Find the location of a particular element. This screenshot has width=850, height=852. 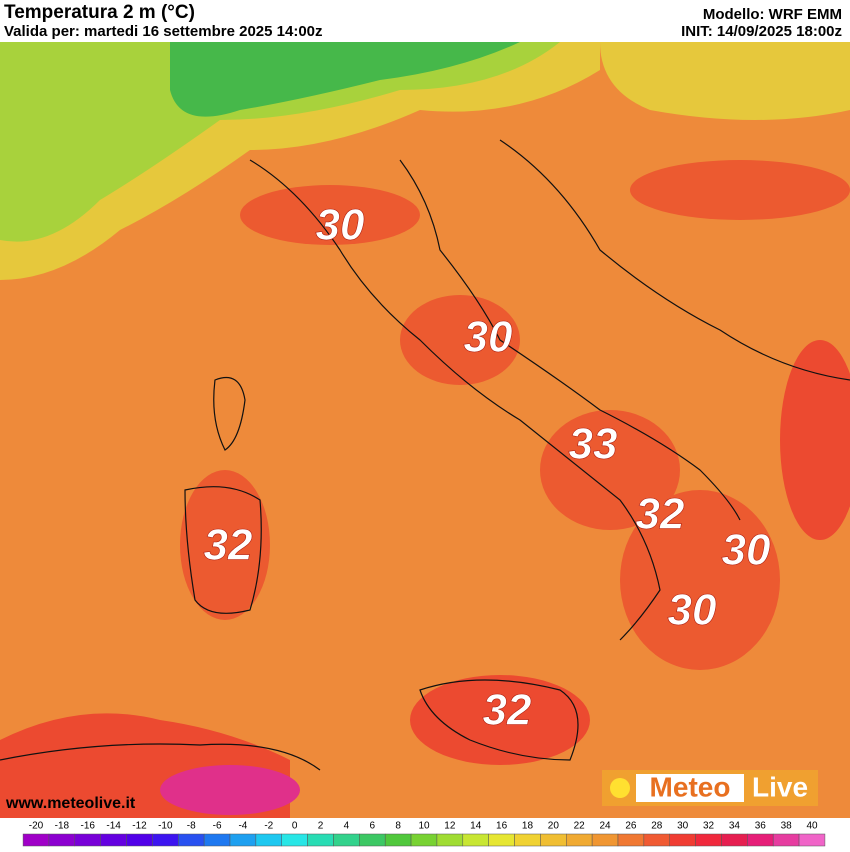

logo-inner is located at coordinates (690, 788).